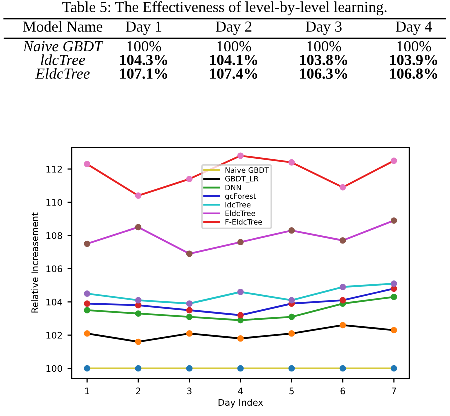  What do you see at coordinates (324, 29) in the screenshot?
I see `category-label: Day 3` at bounding box center [324, 29].